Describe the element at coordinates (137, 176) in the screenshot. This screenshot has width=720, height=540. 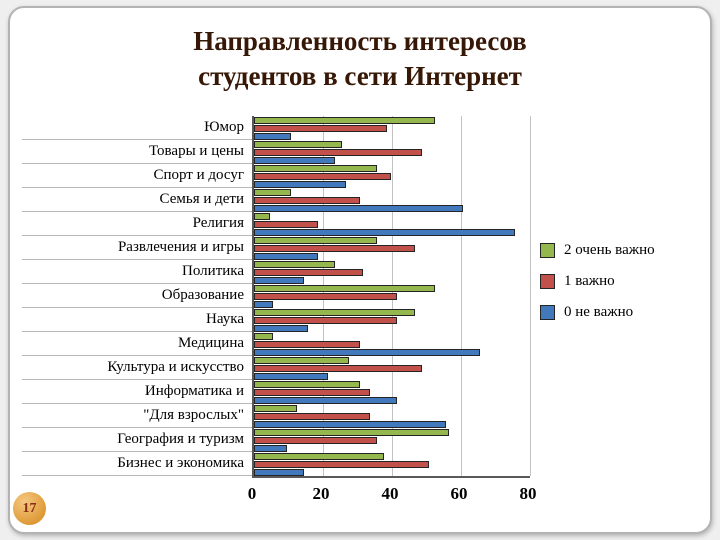
I see `category-label: Спорт и досуг` at that location.